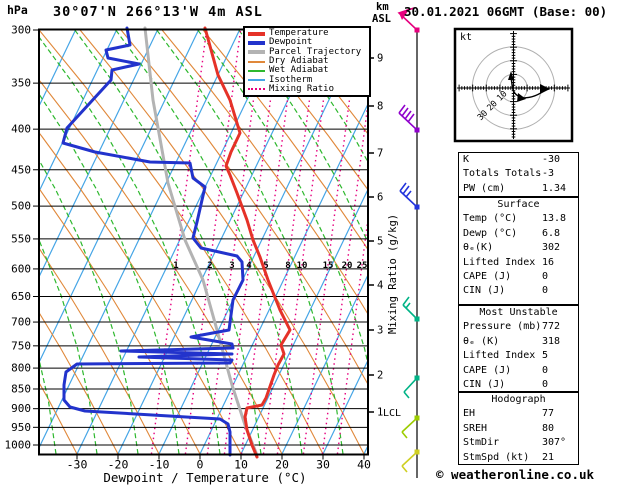  I want to click on temp-tick-label: -30, so click(77, 465).